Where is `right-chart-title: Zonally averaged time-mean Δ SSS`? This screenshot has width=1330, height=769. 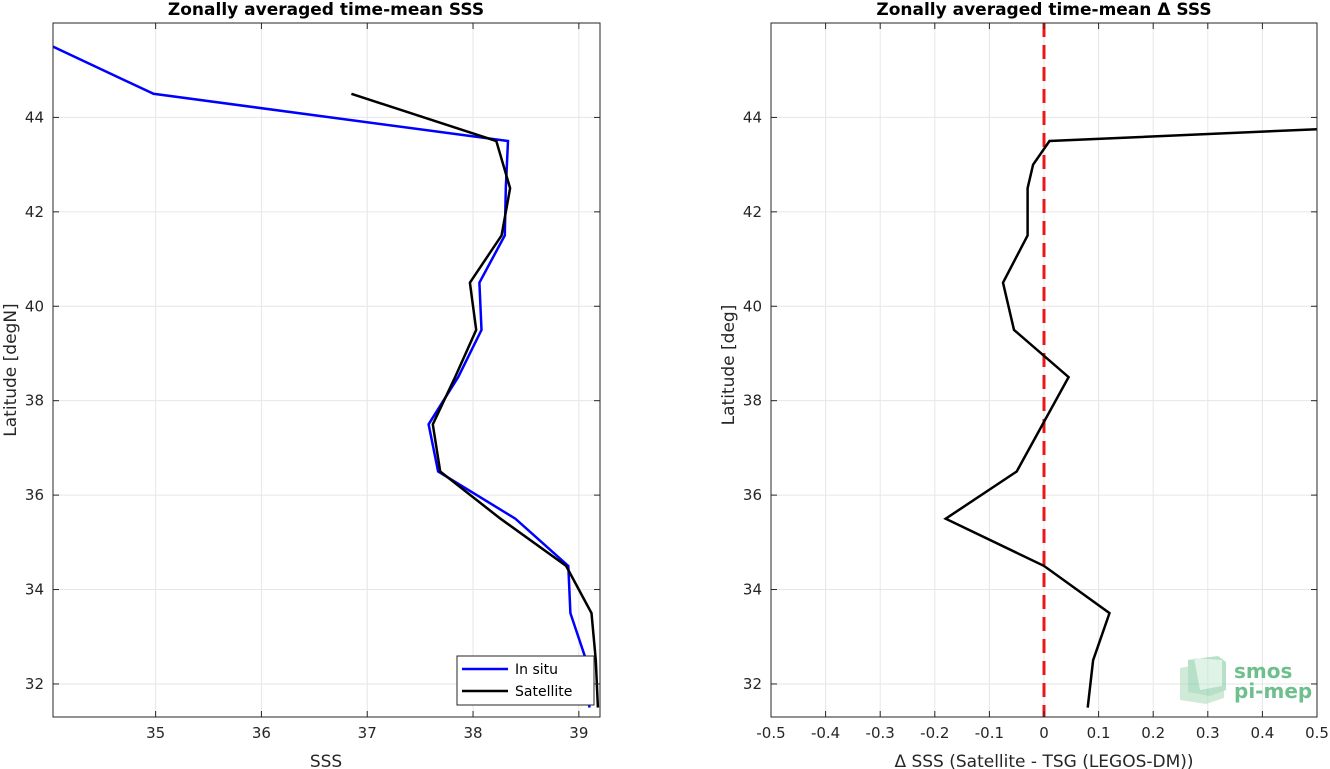
right-chart-title: Zonally averaged time-mean Δ SSS is located at coordinates (1043, 10).